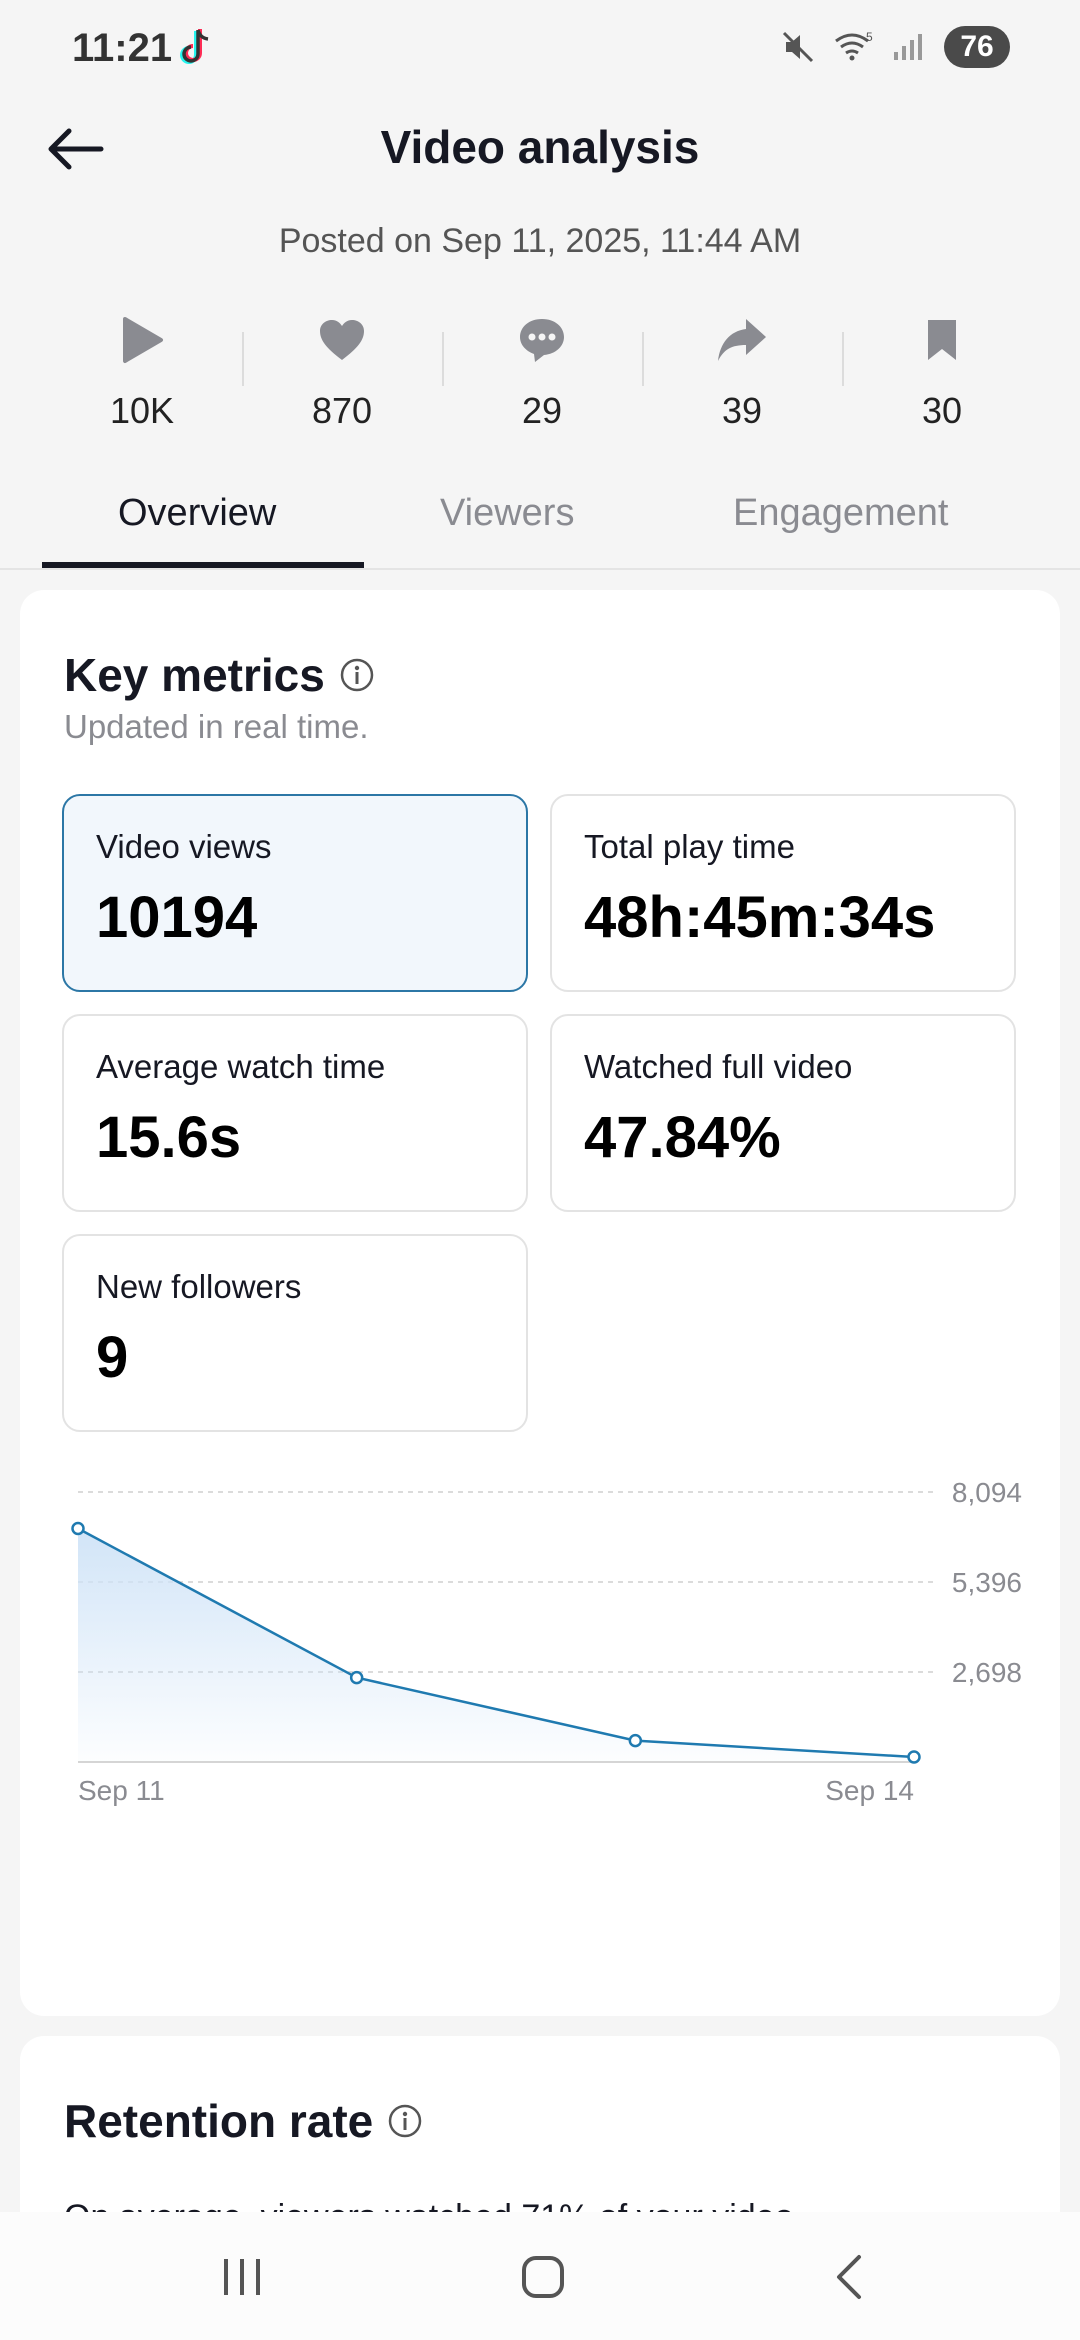 This screenshot has width=1080, height=2340. I want to click on heart-icon, so click(342, 340).